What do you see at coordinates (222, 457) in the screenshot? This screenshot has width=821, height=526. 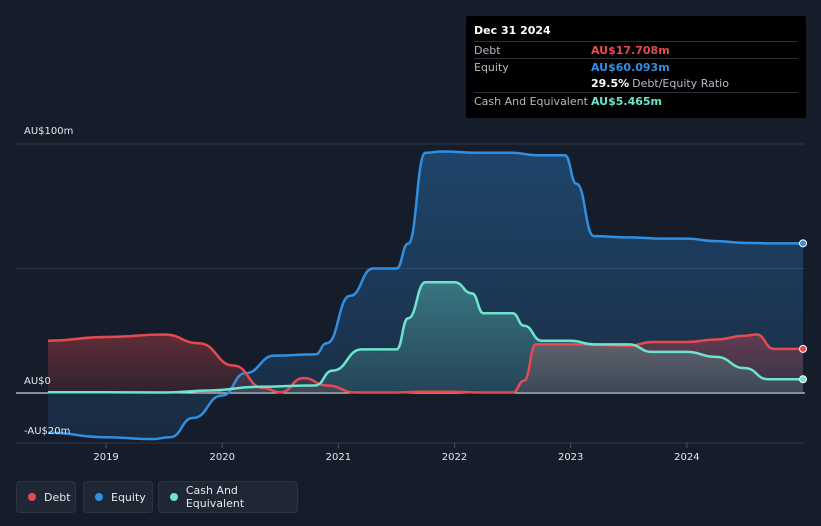 I see `x-tick-label: 2020` at bounding box center [222, 457].